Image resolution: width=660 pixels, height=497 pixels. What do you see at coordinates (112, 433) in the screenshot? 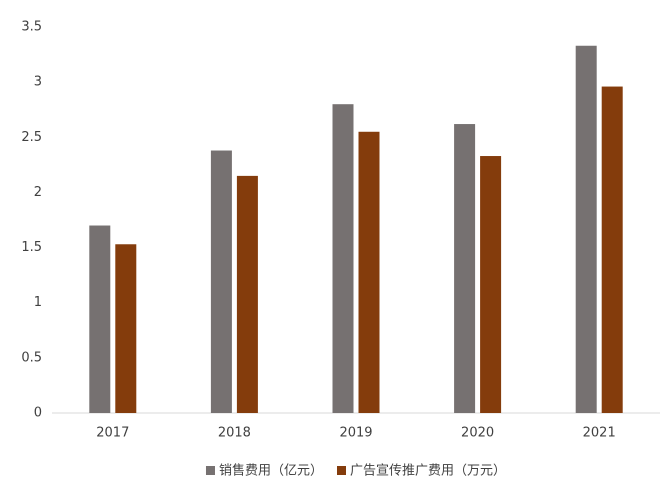
I see `x-tick-label: 2017` at bounding box center [112, 433].